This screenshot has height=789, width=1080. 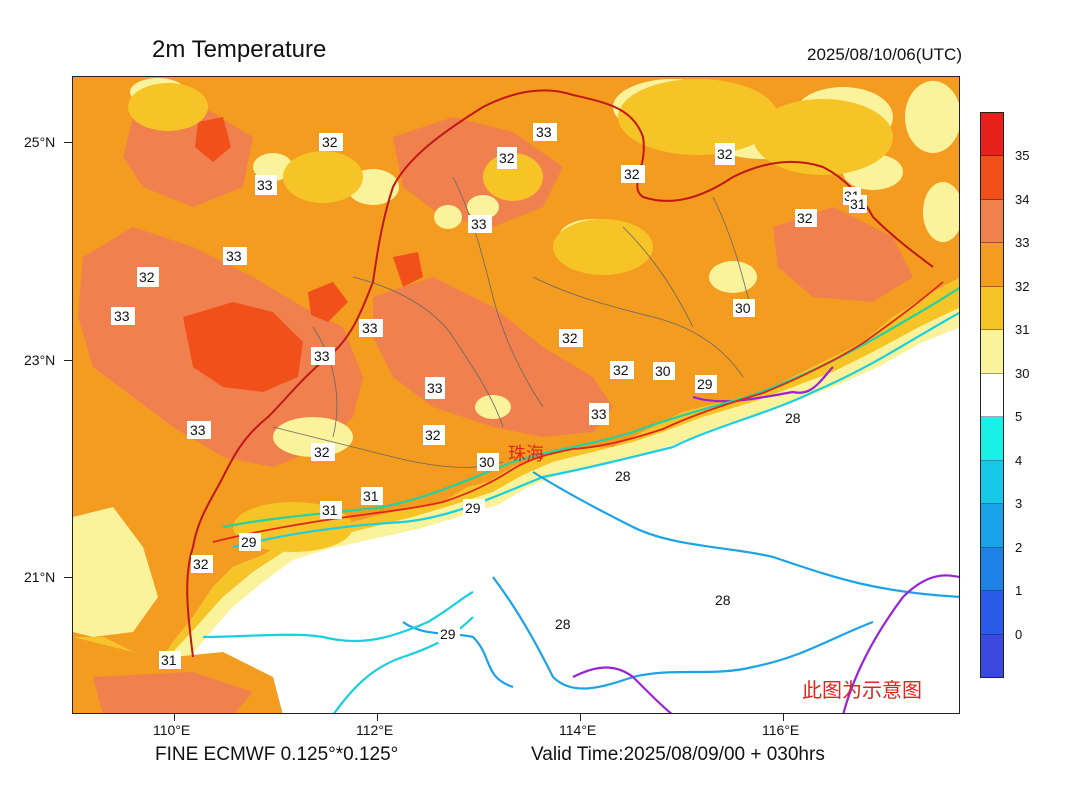 I want to click on hot-patch-east, so click(x=843, y=254).